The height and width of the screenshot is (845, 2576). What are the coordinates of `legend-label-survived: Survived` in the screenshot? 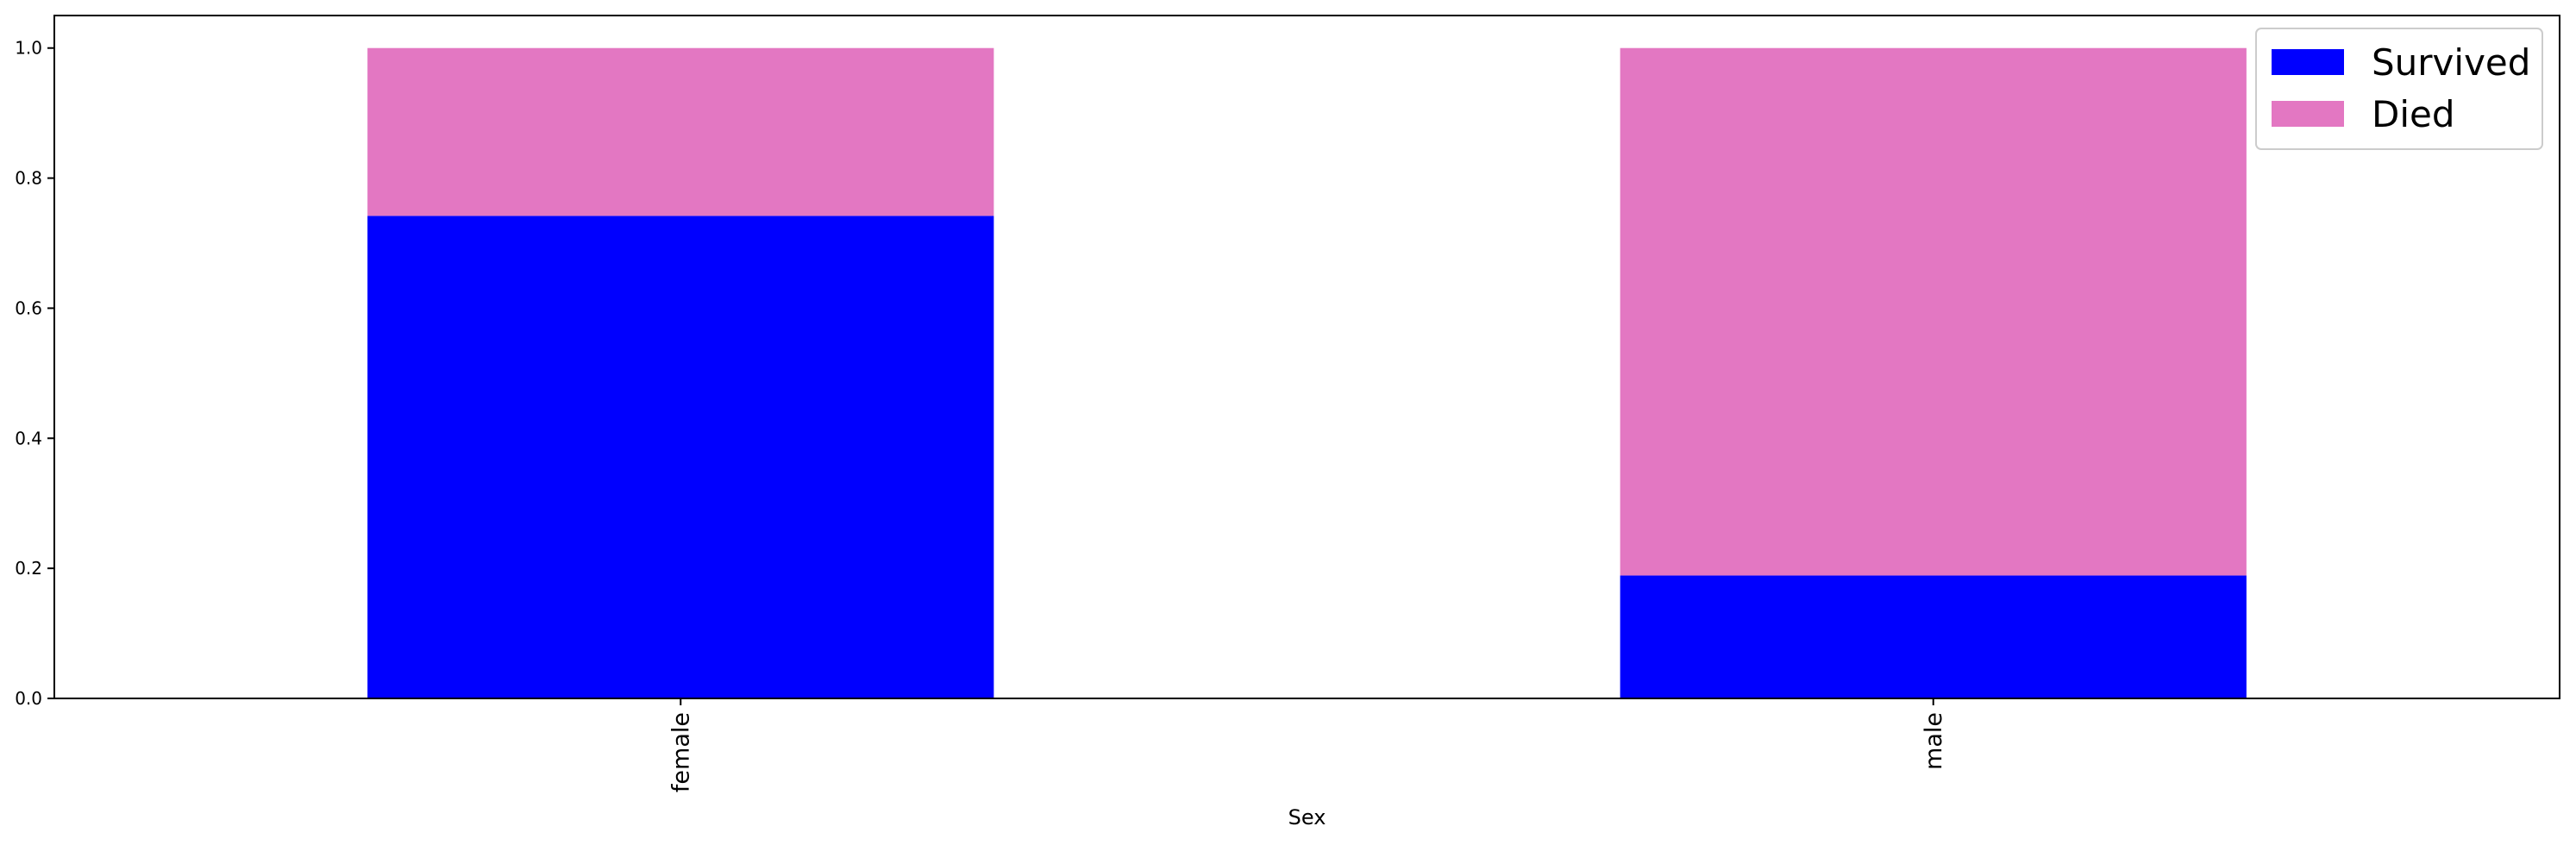 It's located at (2451, 62).